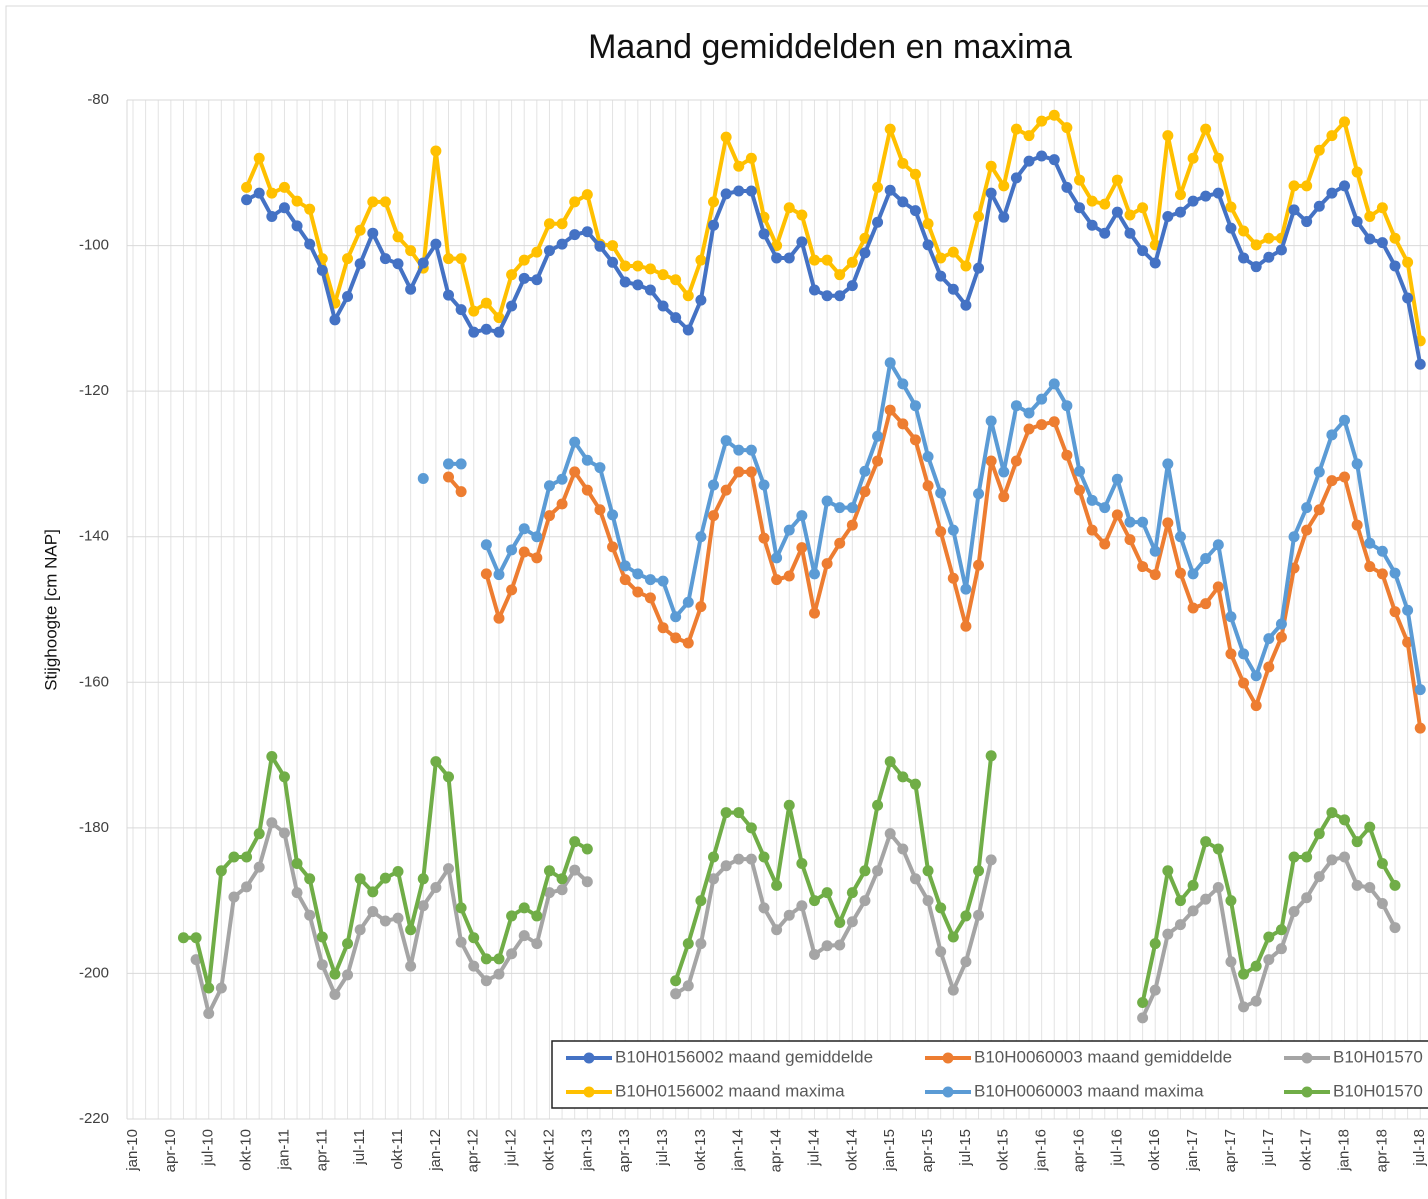 This screenshot has width=1428, height=1199. I want to click on x-tick-label: jan-14, so click(738, 1150).